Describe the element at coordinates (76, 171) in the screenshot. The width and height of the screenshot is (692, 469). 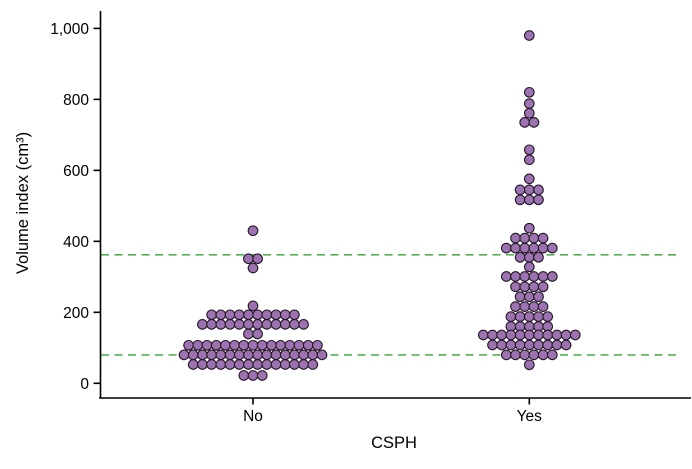
I see `y-tick-label: 600` at that location.